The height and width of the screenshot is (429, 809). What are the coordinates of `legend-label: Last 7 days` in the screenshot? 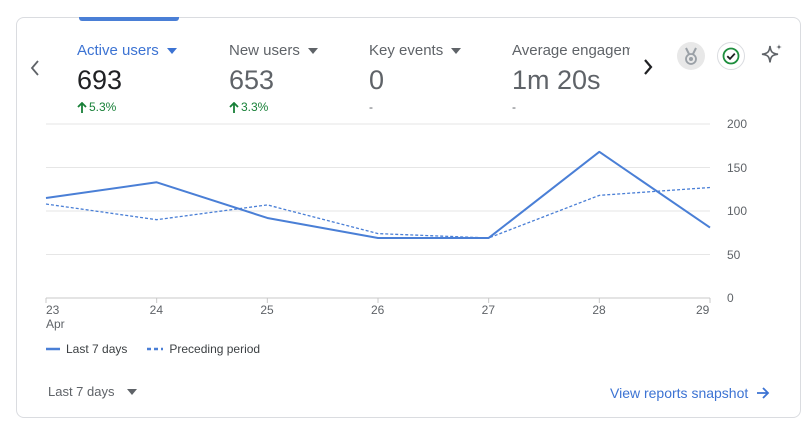 It's located at (97, 349).